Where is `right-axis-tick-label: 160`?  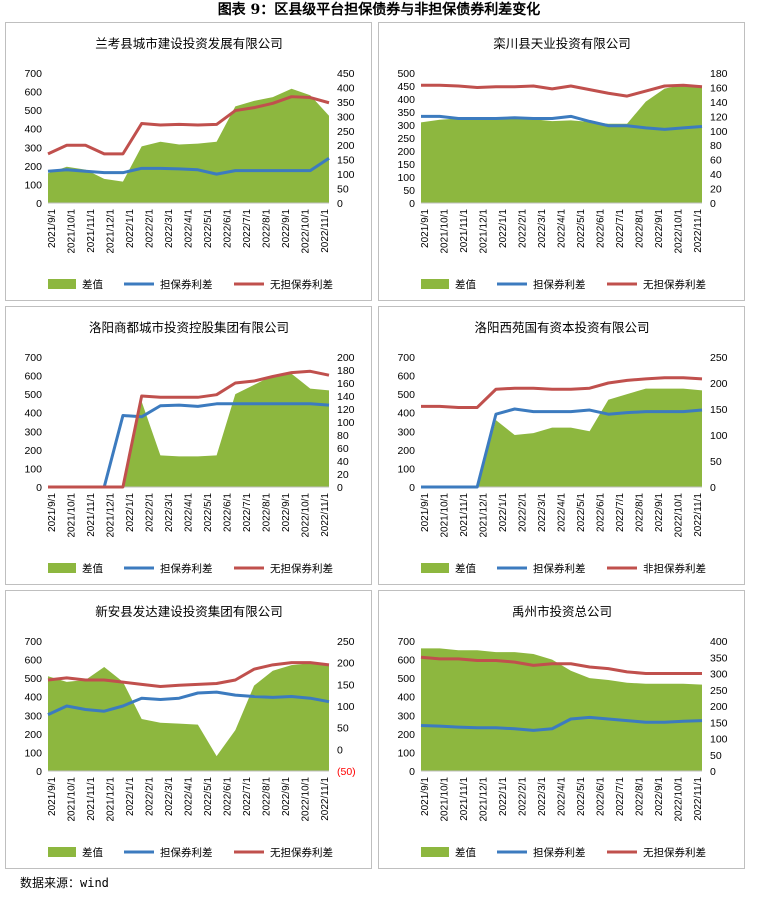 right-axis-tick-label: 160 is located at coordinates (346, 384).